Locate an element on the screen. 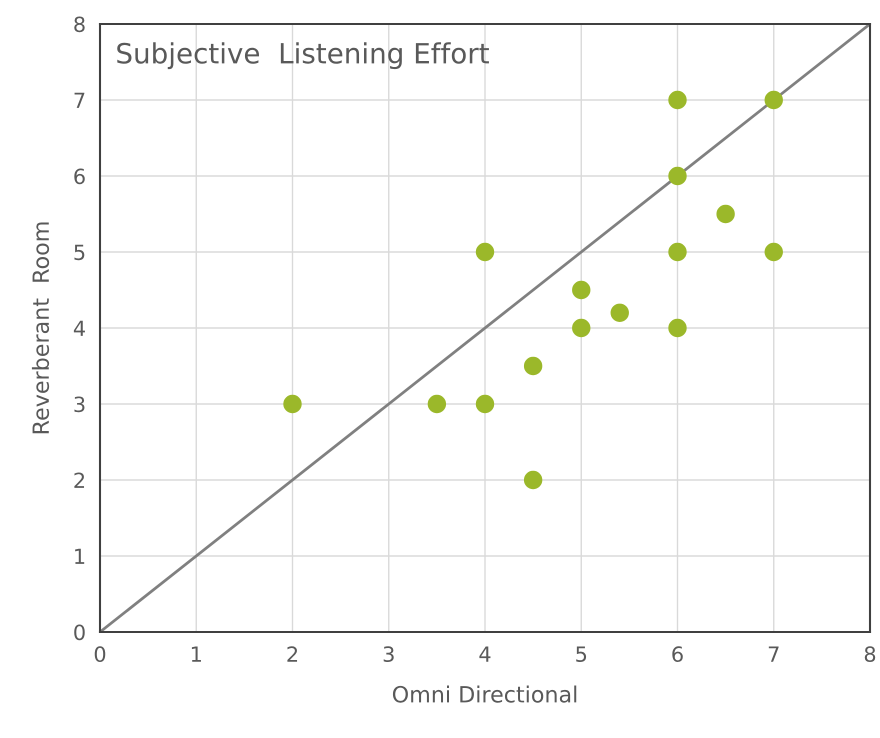 The height and width of the screenshot is (738, 880). y-axis-title: Reverberant Room is located at coordinates (41, 328).